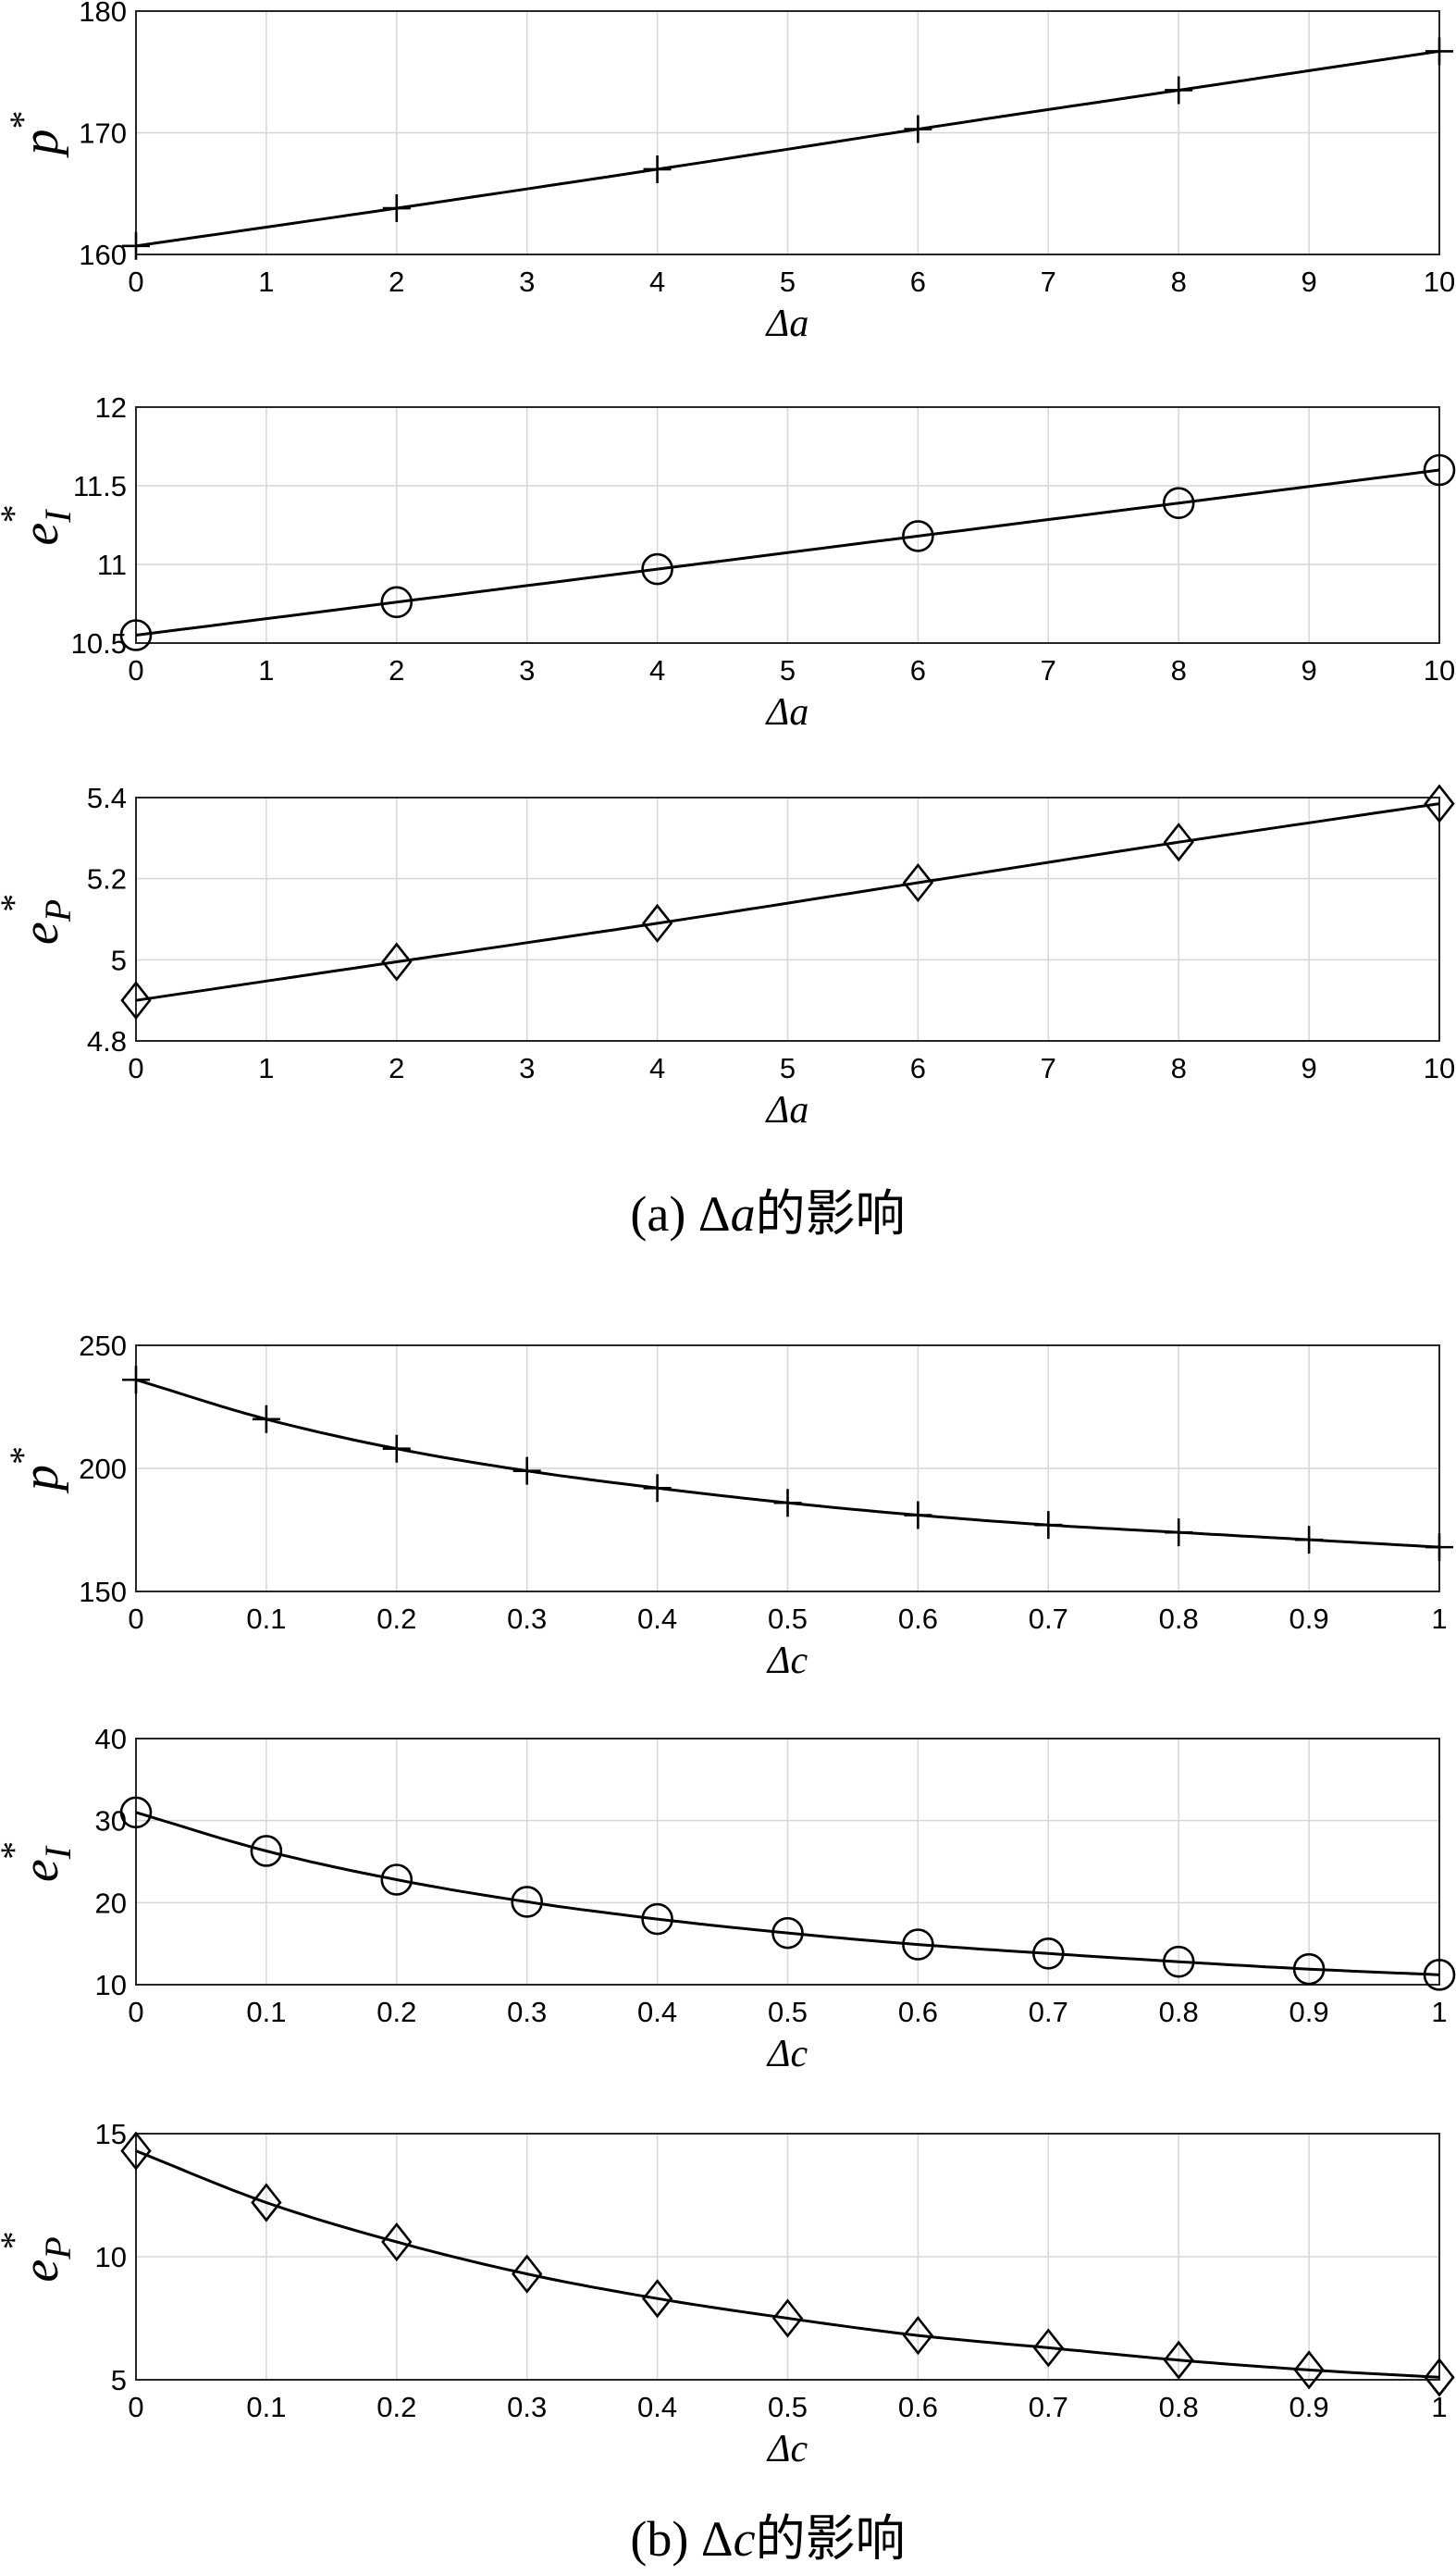 Image resolution: width=1456 pixels, height=2575 pixels. I want to click on y-axis-label: eP*, so click(39, 920).